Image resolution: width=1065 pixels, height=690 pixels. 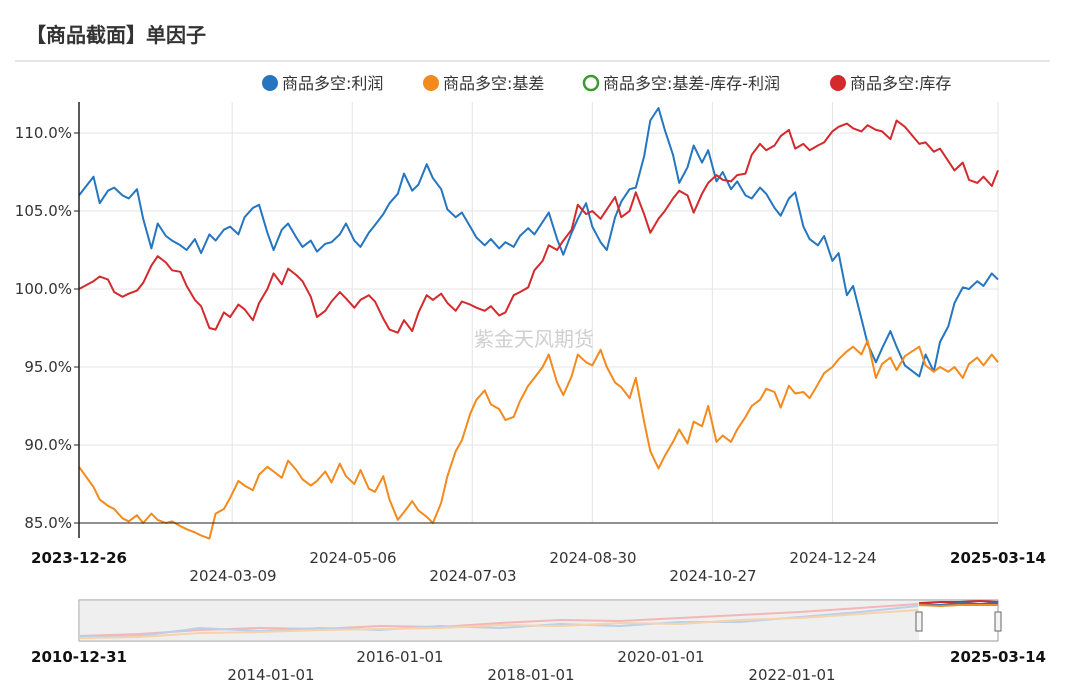 I want to click on legend-item: 商品多空:库存, so click(x=890, y=83).